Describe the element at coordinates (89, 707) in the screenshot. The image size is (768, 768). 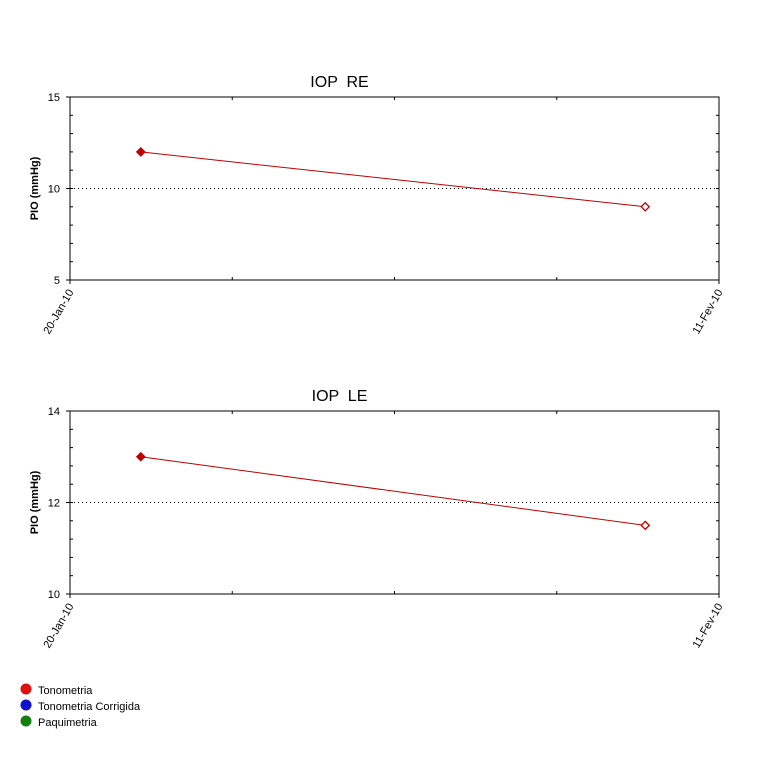
I see `legend-label: Tonometria Corrigida` at that location.